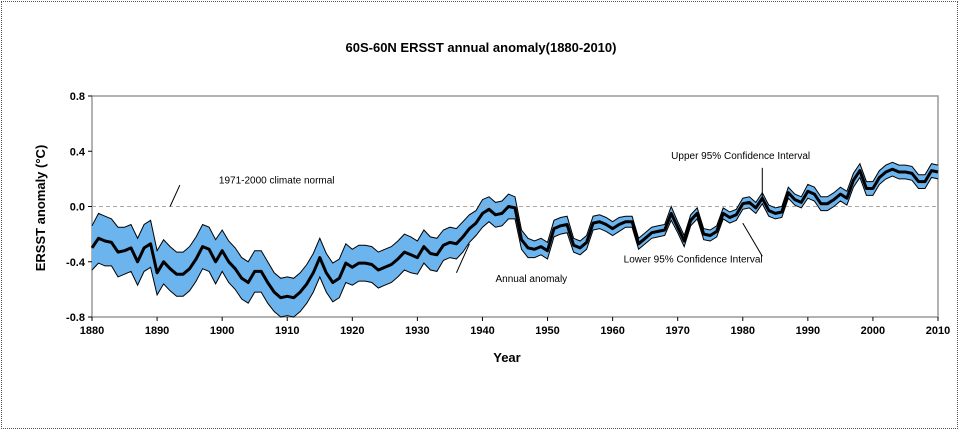  I want to click on annotation-label: Upper 95% Confidence Interval, so click(740, 156).